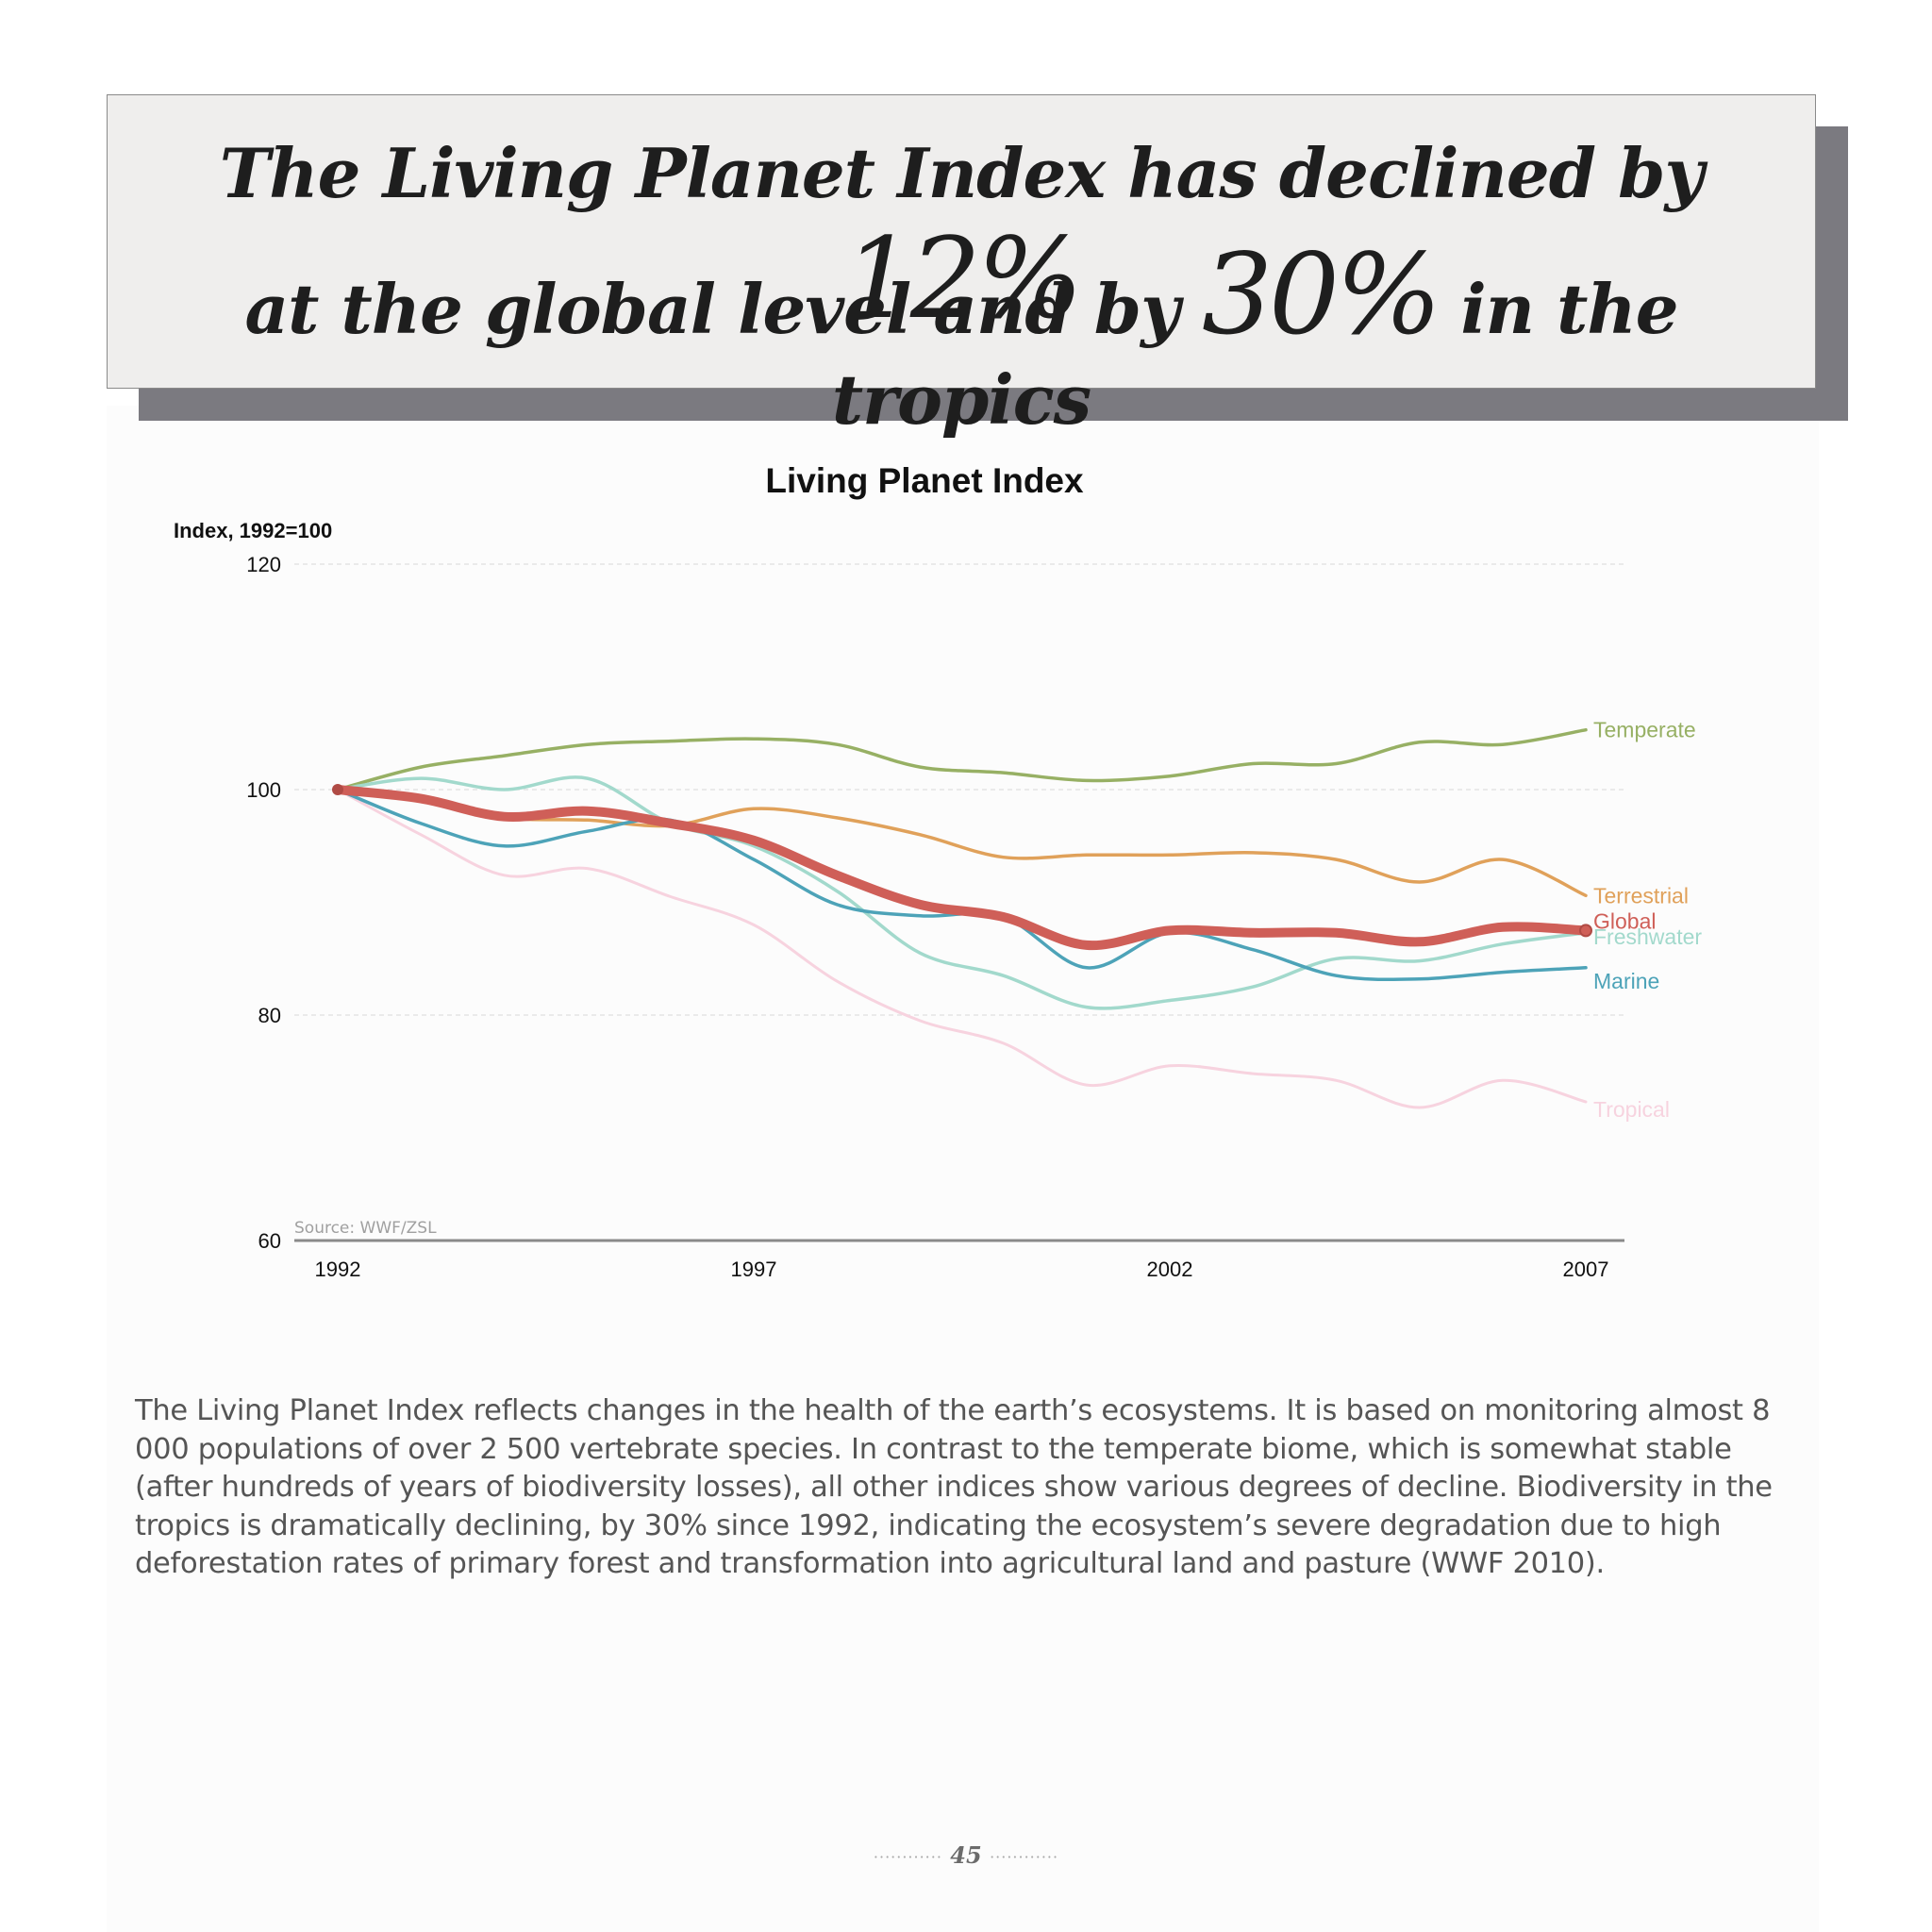 This screenshot has height=1932, width=1932. Describe the element at coordinates (263, 564) in the screenshot. I see `y-tick-label: 120` at that location.